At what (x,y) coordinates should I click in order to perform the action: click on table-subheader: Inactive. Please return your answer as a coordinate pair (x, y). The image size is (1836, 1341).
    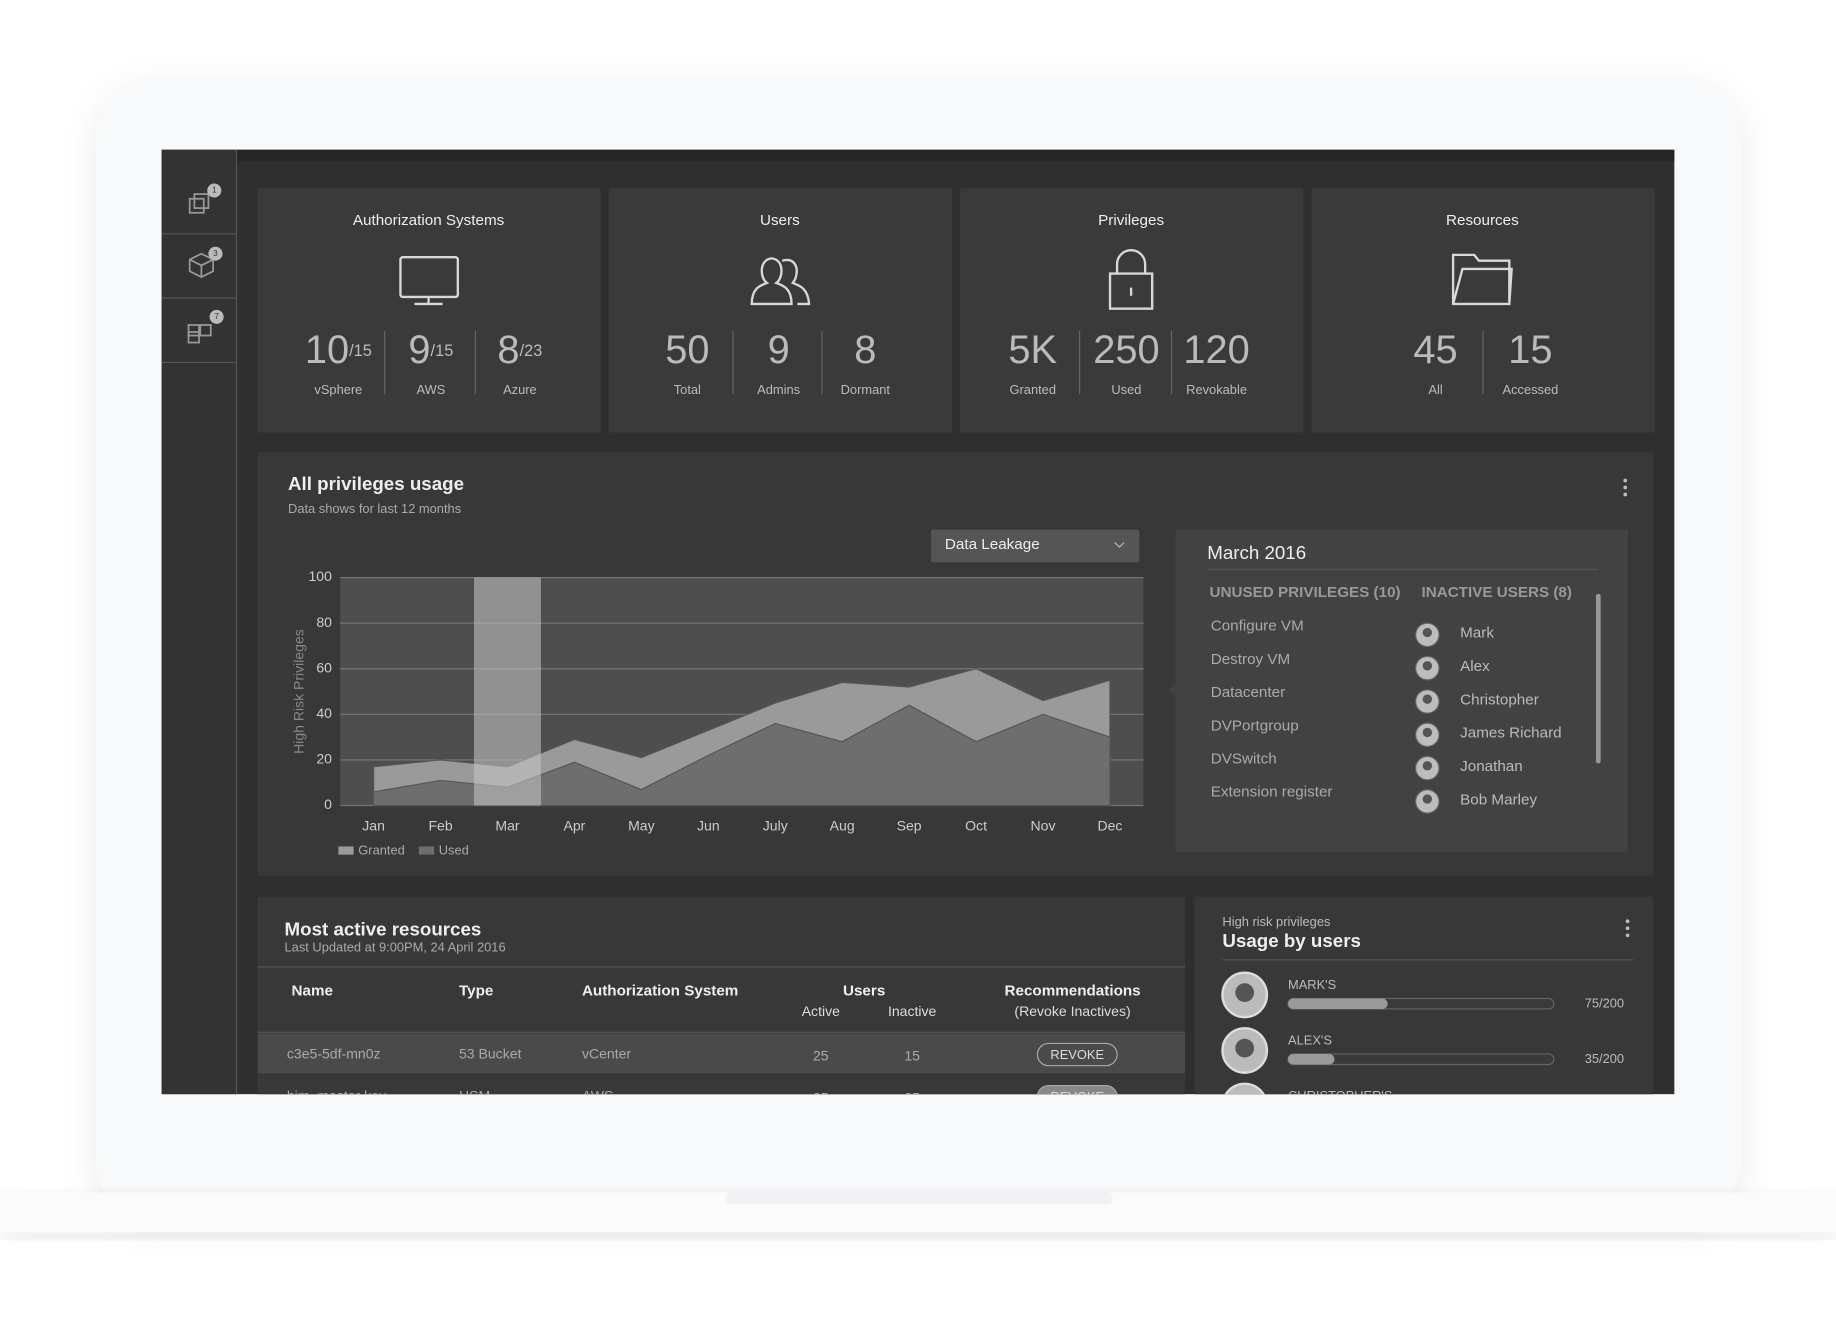
    Looking at the image, I should click on (912, 1011).